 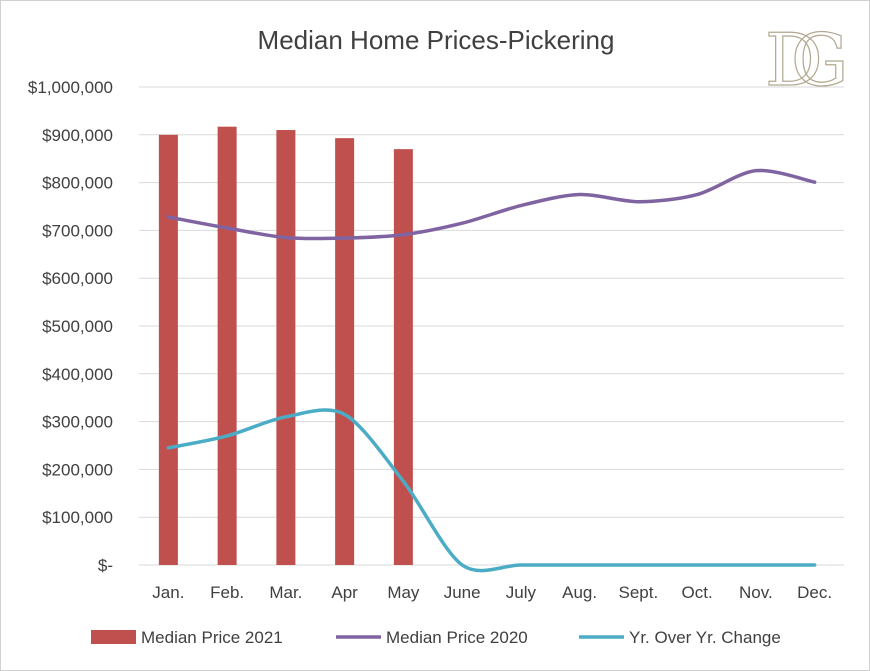 I want to click on legend-label: Median Price 2020, so click(x=457, y=637).